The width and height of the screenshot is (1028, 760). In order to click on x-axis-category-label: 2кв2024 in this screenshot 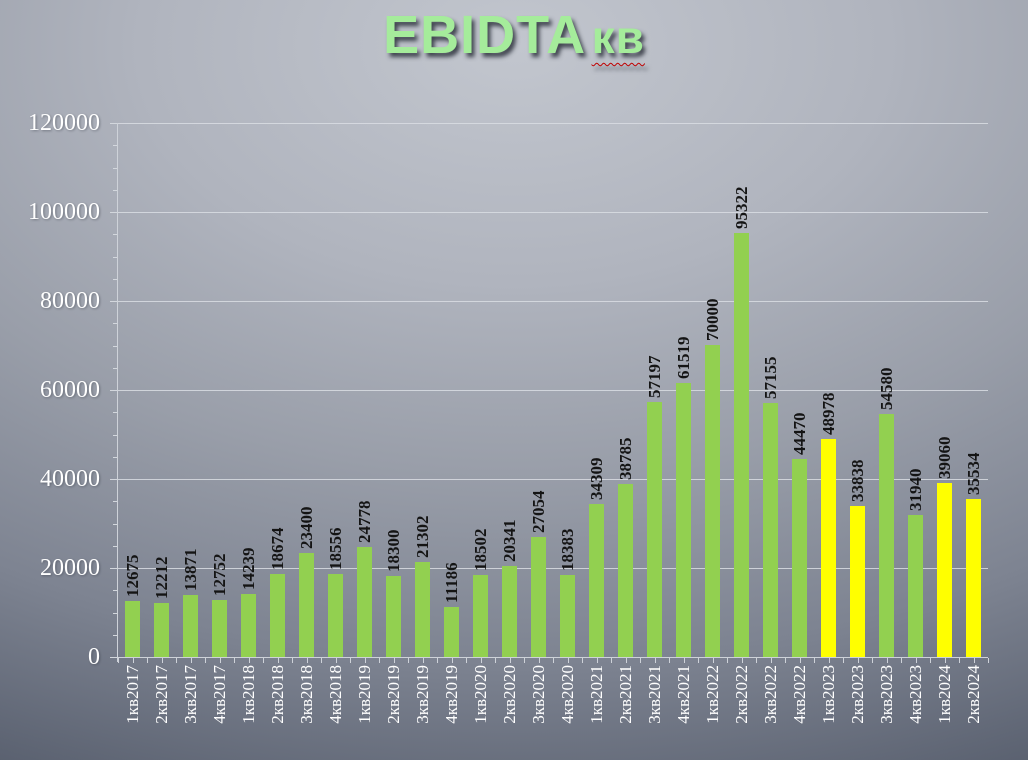, I will do `click(973, 694)`.